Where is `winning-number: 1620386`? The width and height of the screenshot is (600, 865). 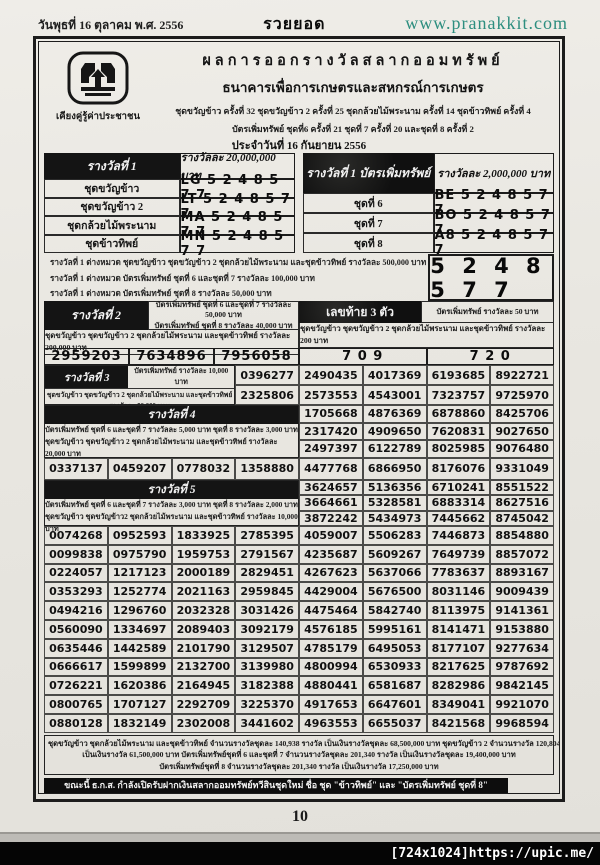 winning-number: 1620386 is located at coordinates (139, 686).